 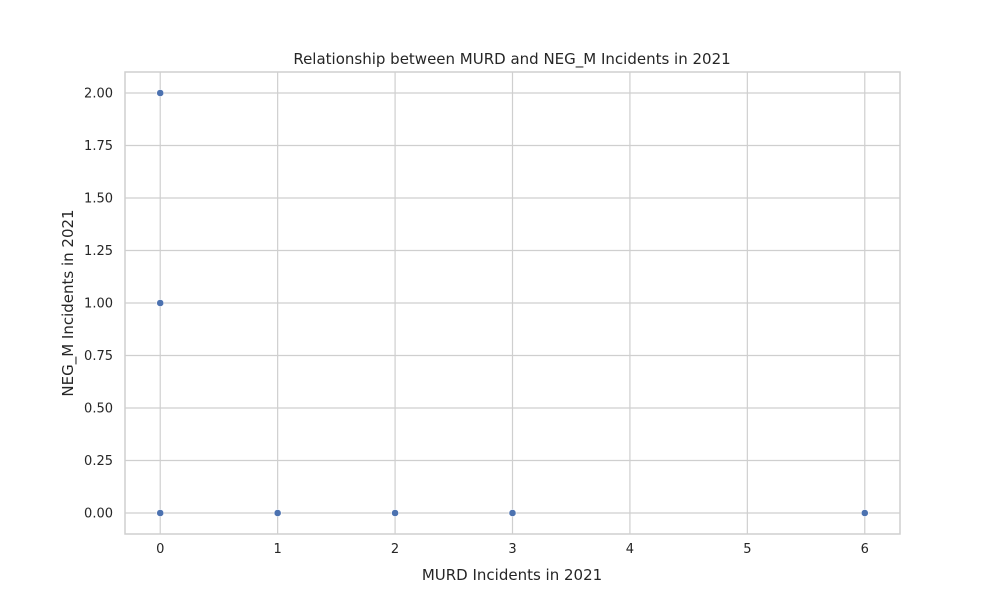 I want to click on x-axis-label: MURD Incidents in 2021, so click(x=512, y=575).